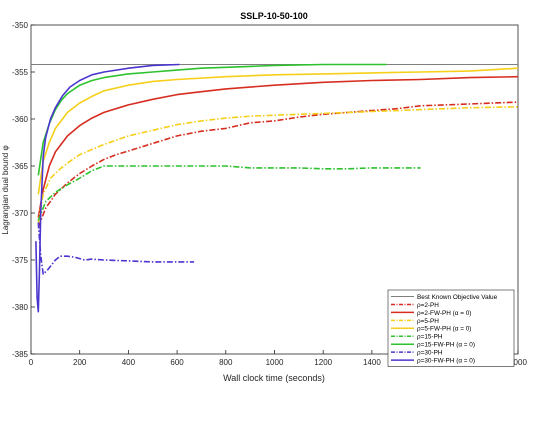 The image size is (538, 428). I want to click on x-tick-label: 0, so click(31, 362).